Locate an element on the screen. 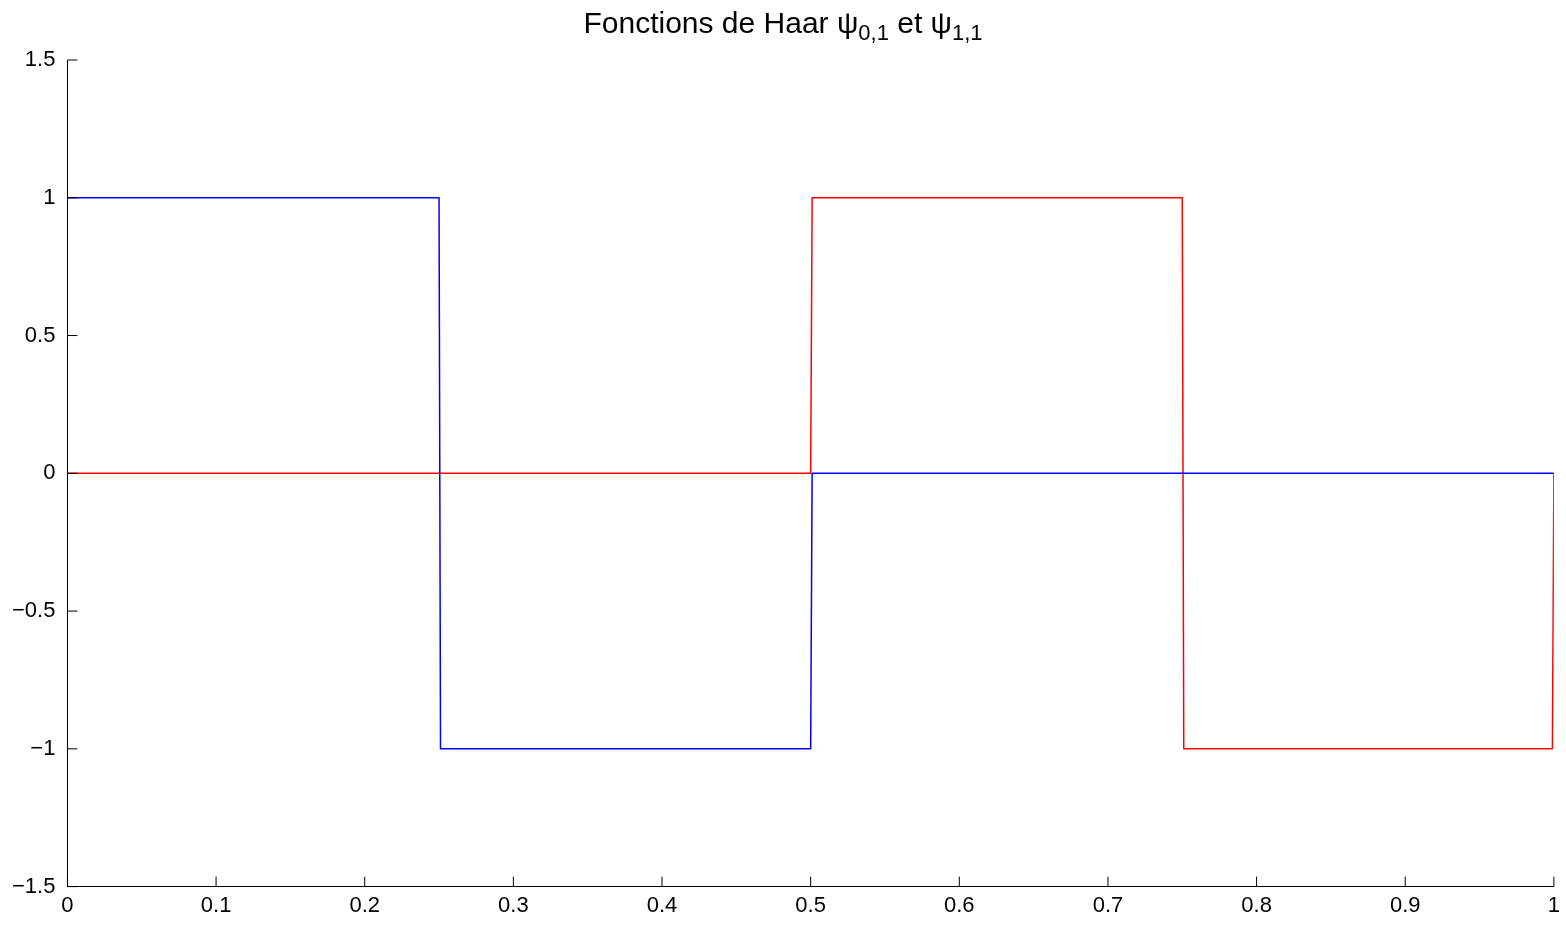  chart-title: Fonctions de Haar ψ$_{0,1}$ et ψ$_{1,1}$ is located at coordinates (783, 26).